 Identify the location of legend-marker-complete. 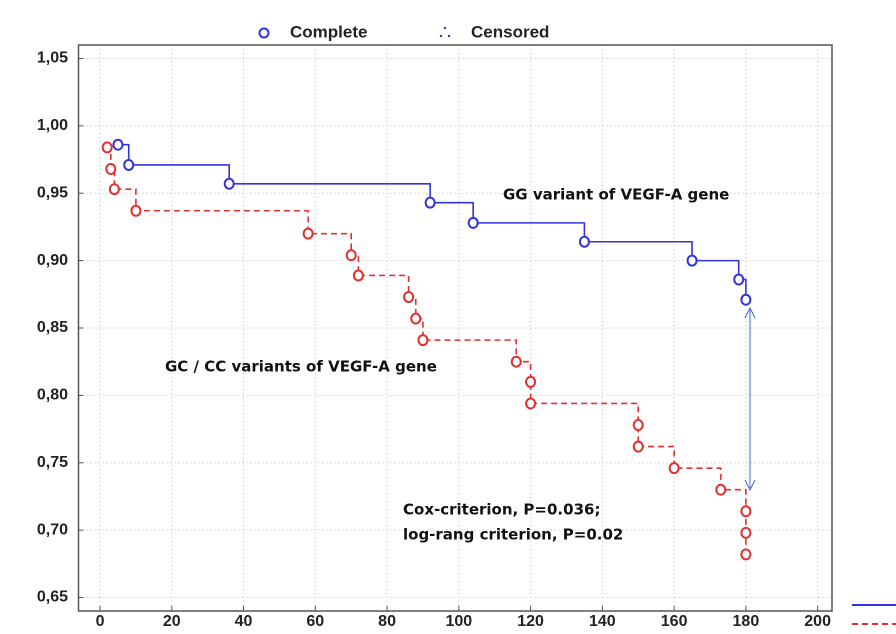
(264, 33).